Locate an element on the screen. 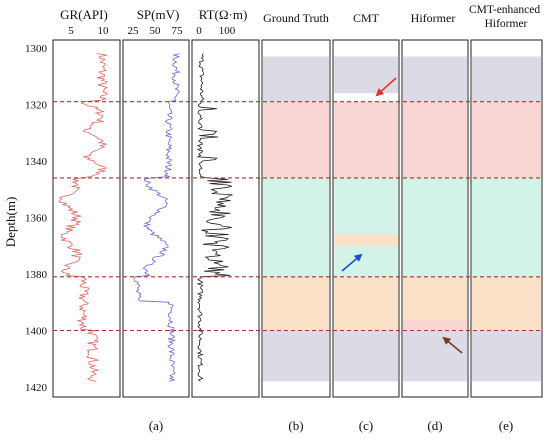 The width and height of the screenshot is (550, 442). cmt-enhanced-hiformer-frame is located at coordinates (506, 218).